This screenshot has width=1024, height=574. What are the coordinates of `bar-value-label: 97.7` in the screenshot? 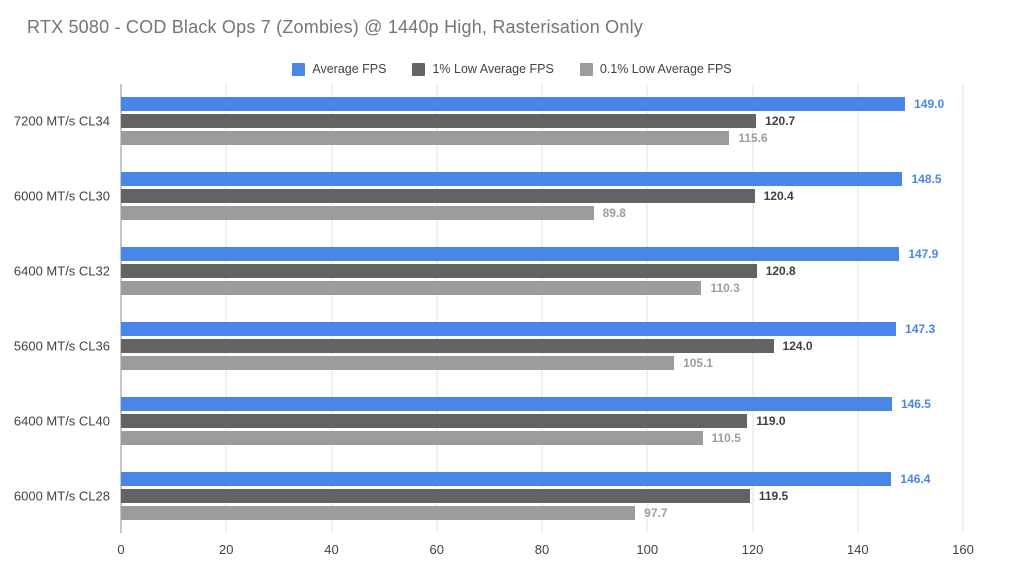 It's located at (656, 512).